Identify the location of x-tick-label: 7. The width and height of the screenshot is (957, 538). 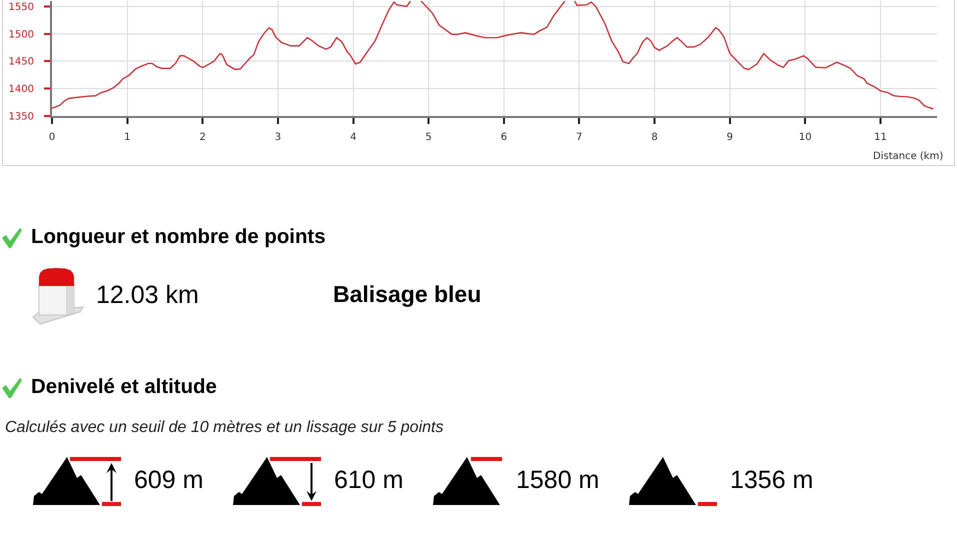
(579, 137).